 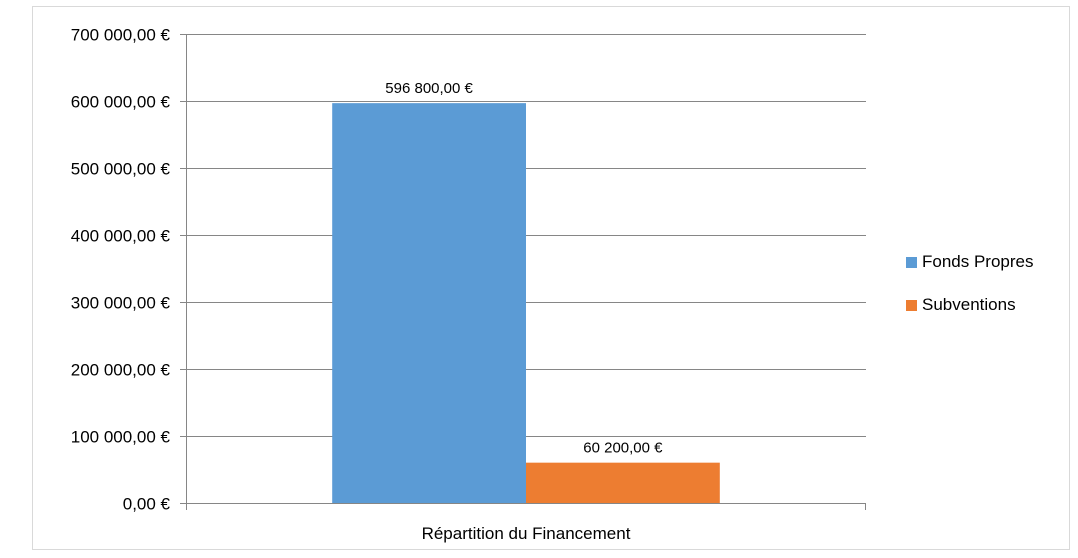 What do you see at coordinates (911, 262) in the screenshot?
I see `legend-swatch-fonds-propres` at bounding box center [911, 262].